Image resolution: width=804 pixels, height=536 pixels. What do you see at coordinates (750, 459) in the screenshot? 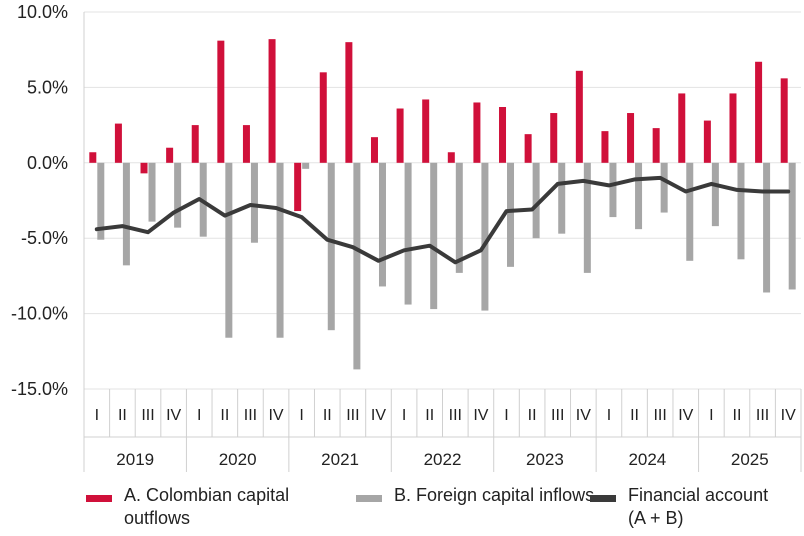
I see `year-label: 2025` at bounding box center [750, 459].